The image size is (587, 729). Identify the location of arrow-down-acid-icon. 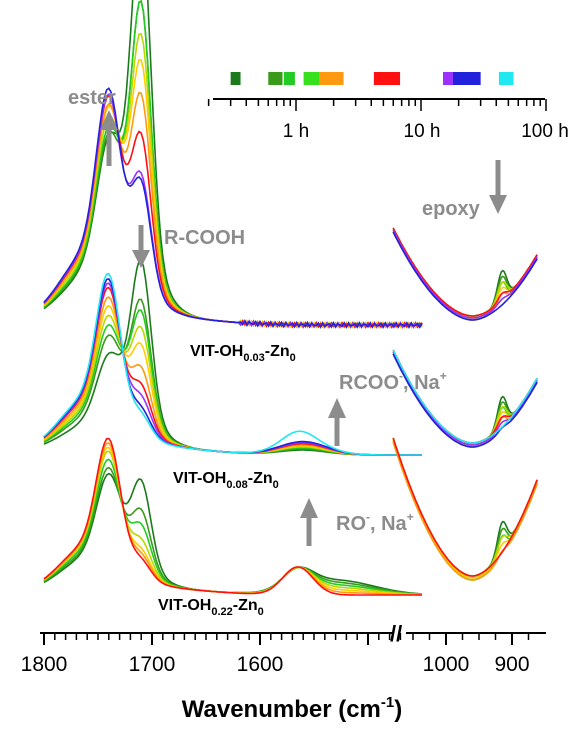
(141, 246).